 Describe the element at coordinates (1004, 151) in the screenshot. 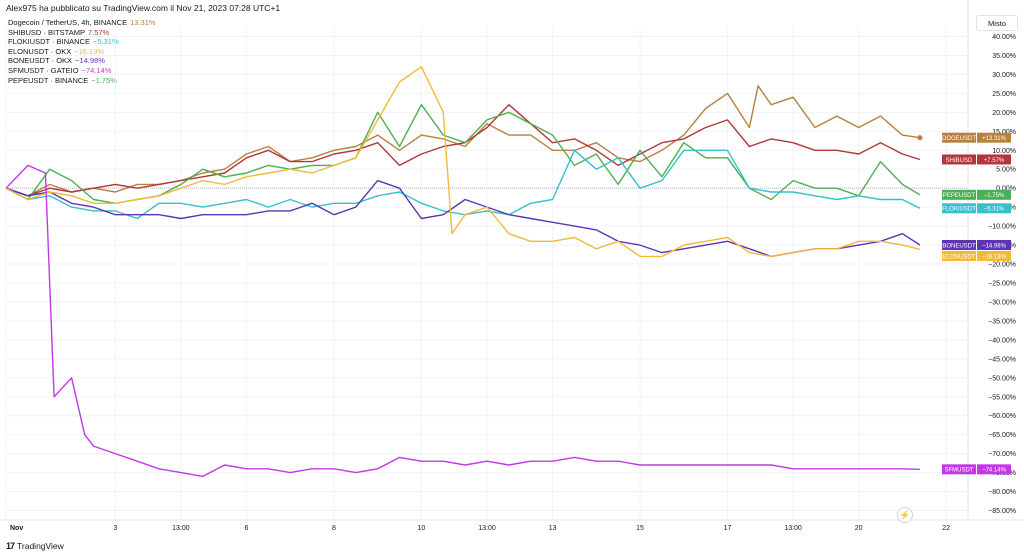

I see `y-tick-label: 10.00%` at that location.